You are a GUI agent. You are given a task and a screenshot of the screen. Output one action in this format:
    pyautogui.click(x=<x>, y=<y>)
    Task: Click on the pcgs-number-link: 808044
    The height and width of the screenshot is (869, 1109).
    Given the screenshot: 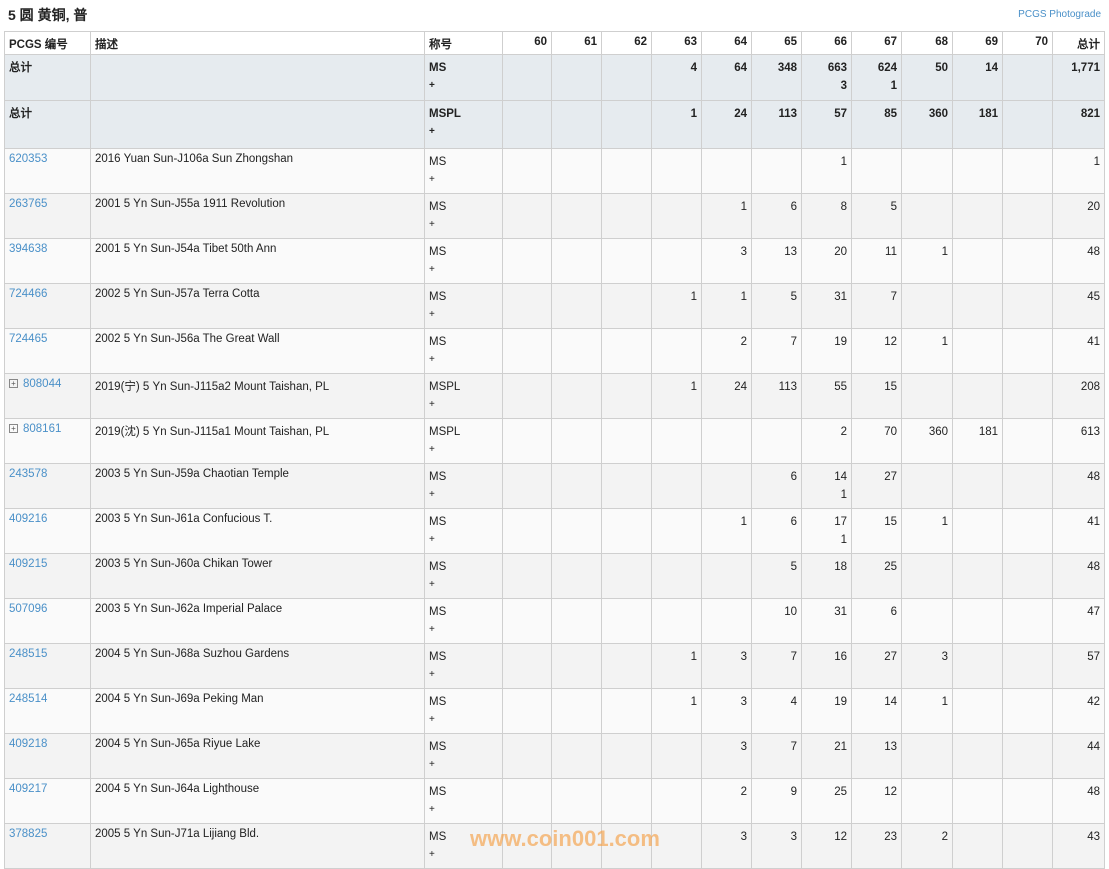 What is the action you would take?
    pyautogui.click(x=42, y=384)
    